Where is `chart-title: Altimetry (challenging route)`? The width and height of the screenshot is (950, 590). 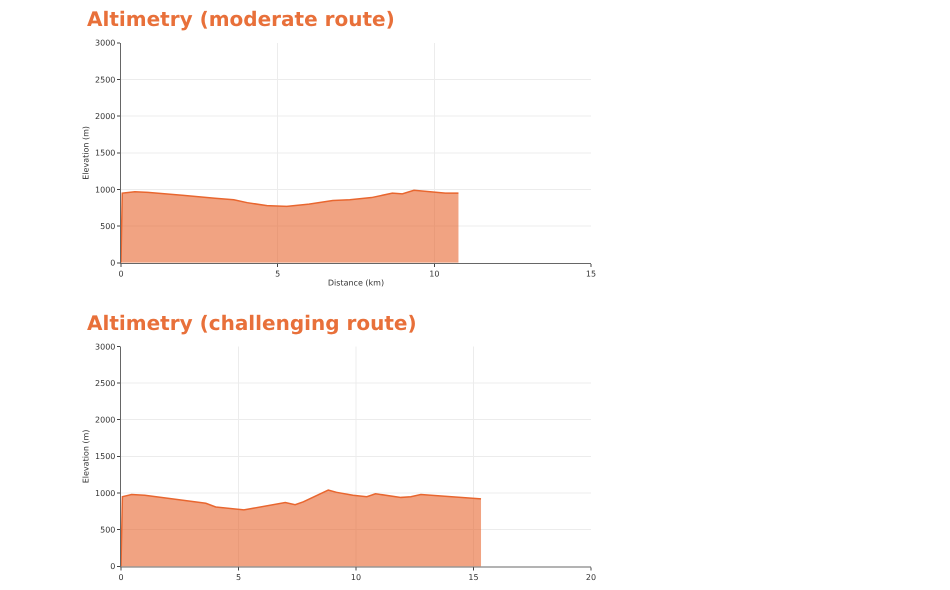
chart-title: Altimetry (challenging route) is located at coordinates (252, 323).